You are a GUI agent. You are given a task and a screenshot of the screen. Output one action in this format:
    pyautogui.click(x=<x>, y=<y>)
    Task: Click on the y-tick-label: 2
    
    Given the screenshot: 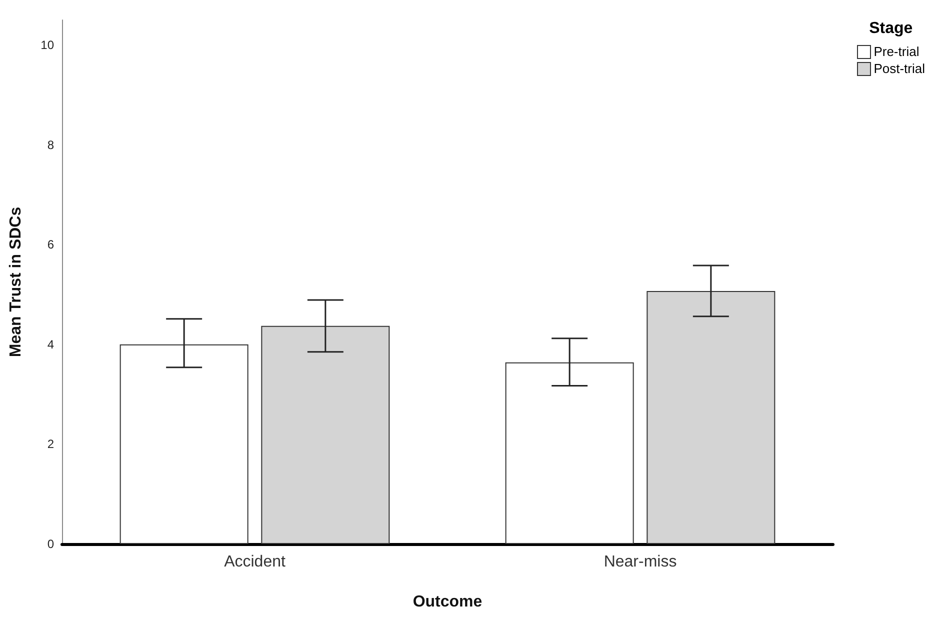 What is the action you would take?
    pyautogui.click(x=50, y=444)
    